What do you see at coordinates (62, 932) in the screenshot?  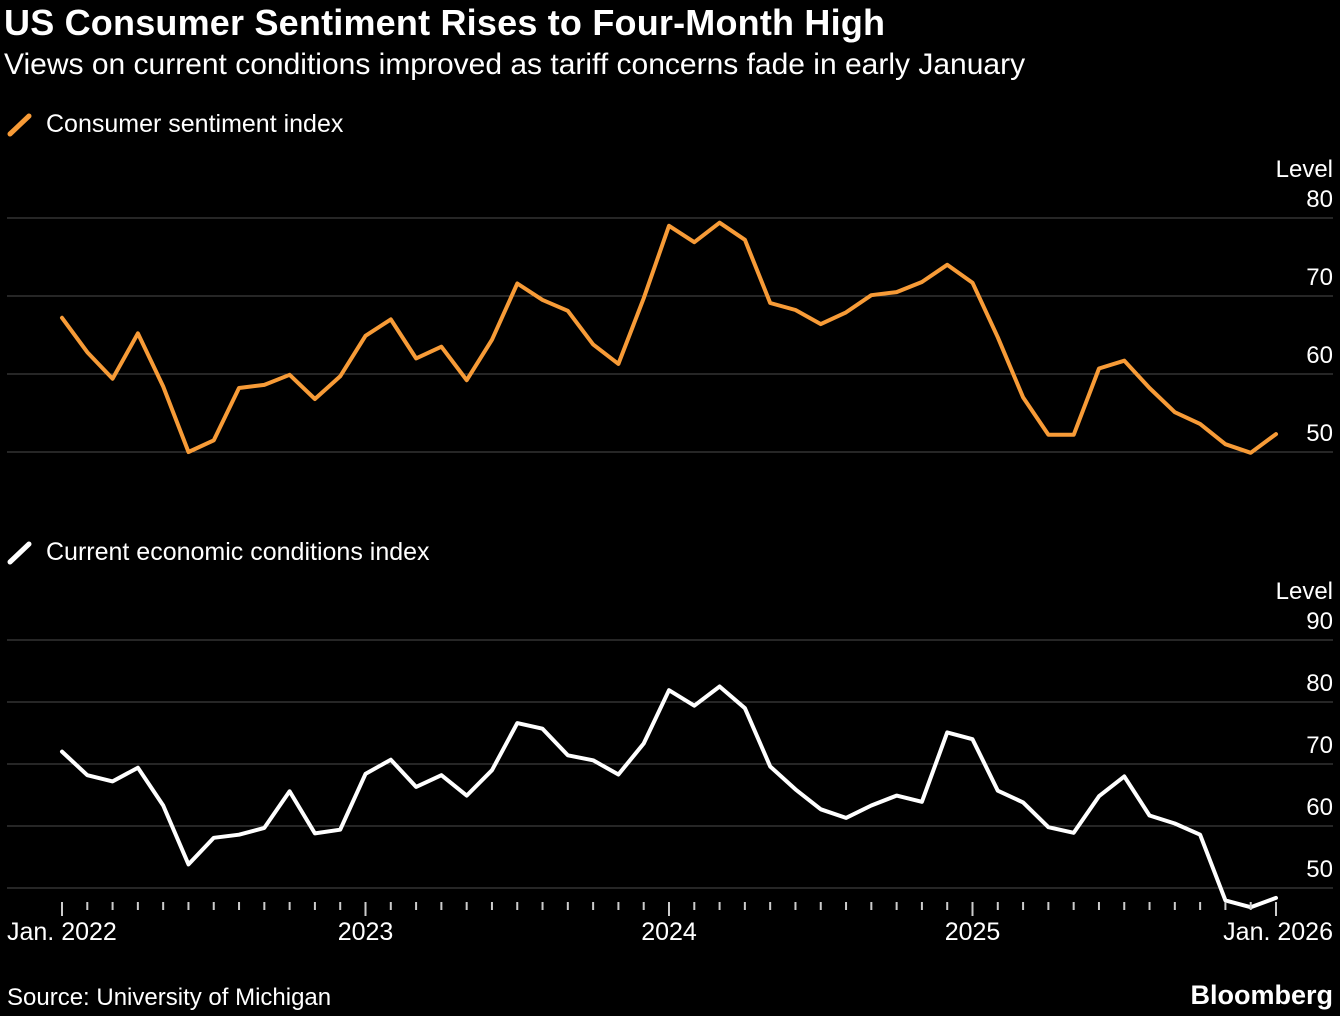 I see `x-axis-label: Jan. 2022` at bounding box center [62, 932].